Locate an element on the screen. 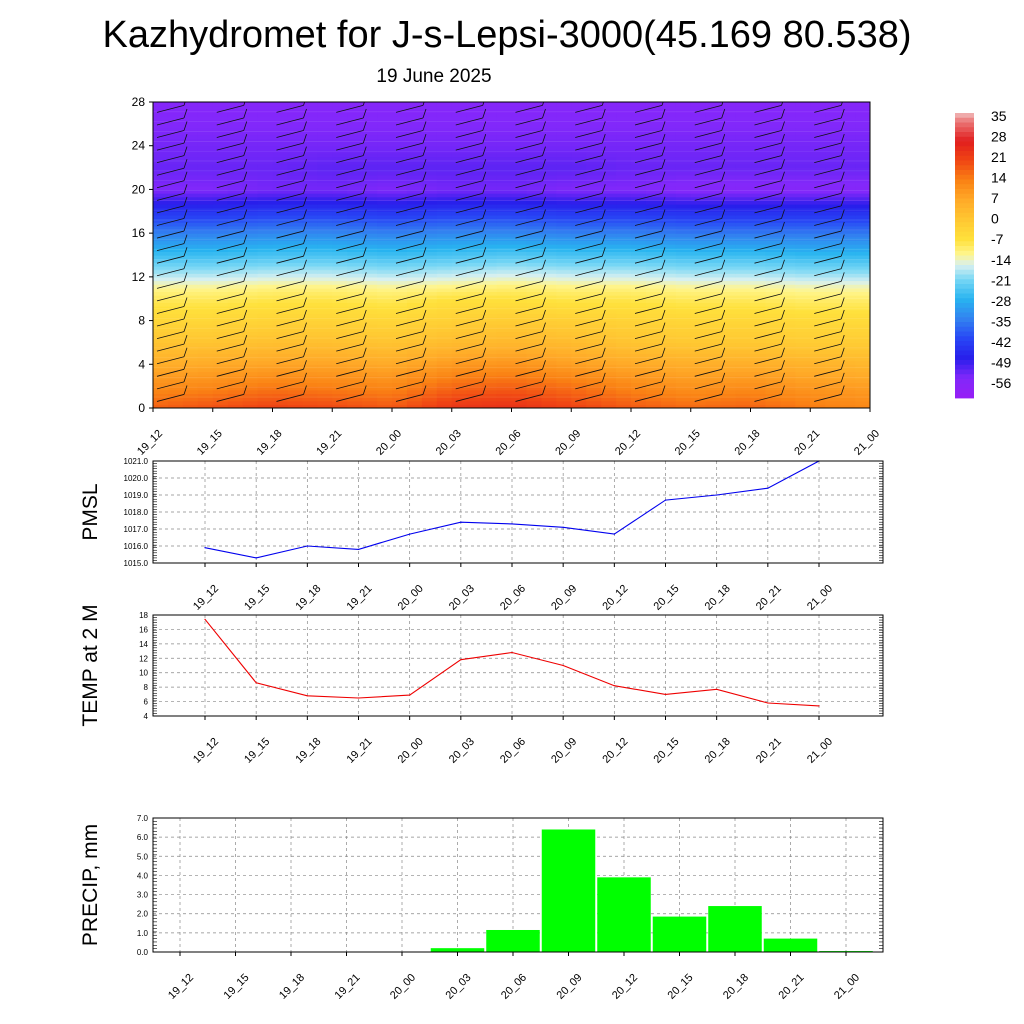 This screenshot has height=1024, width=1024. colorbar-label: -21 is located at coordinates (1001, 280).